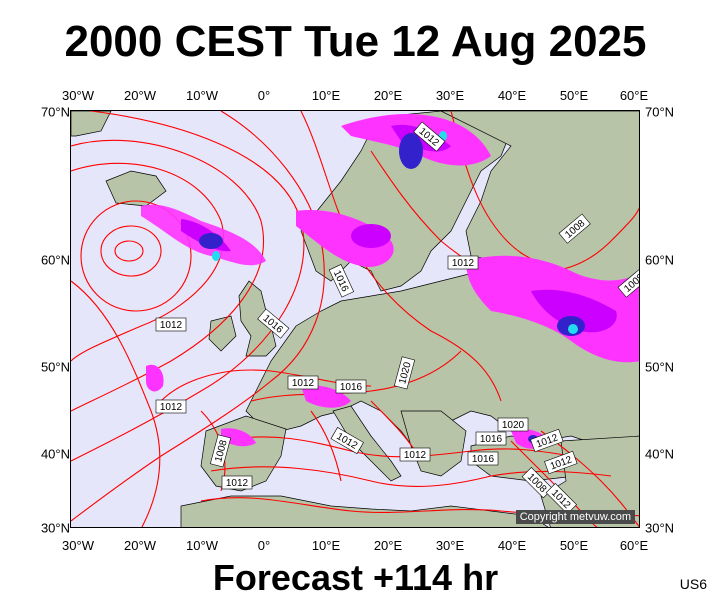  What do you see at coordinates (264, 95) in the screenshot?
I see `lon-tick-top: 0°` at bounding box center [264, 95].